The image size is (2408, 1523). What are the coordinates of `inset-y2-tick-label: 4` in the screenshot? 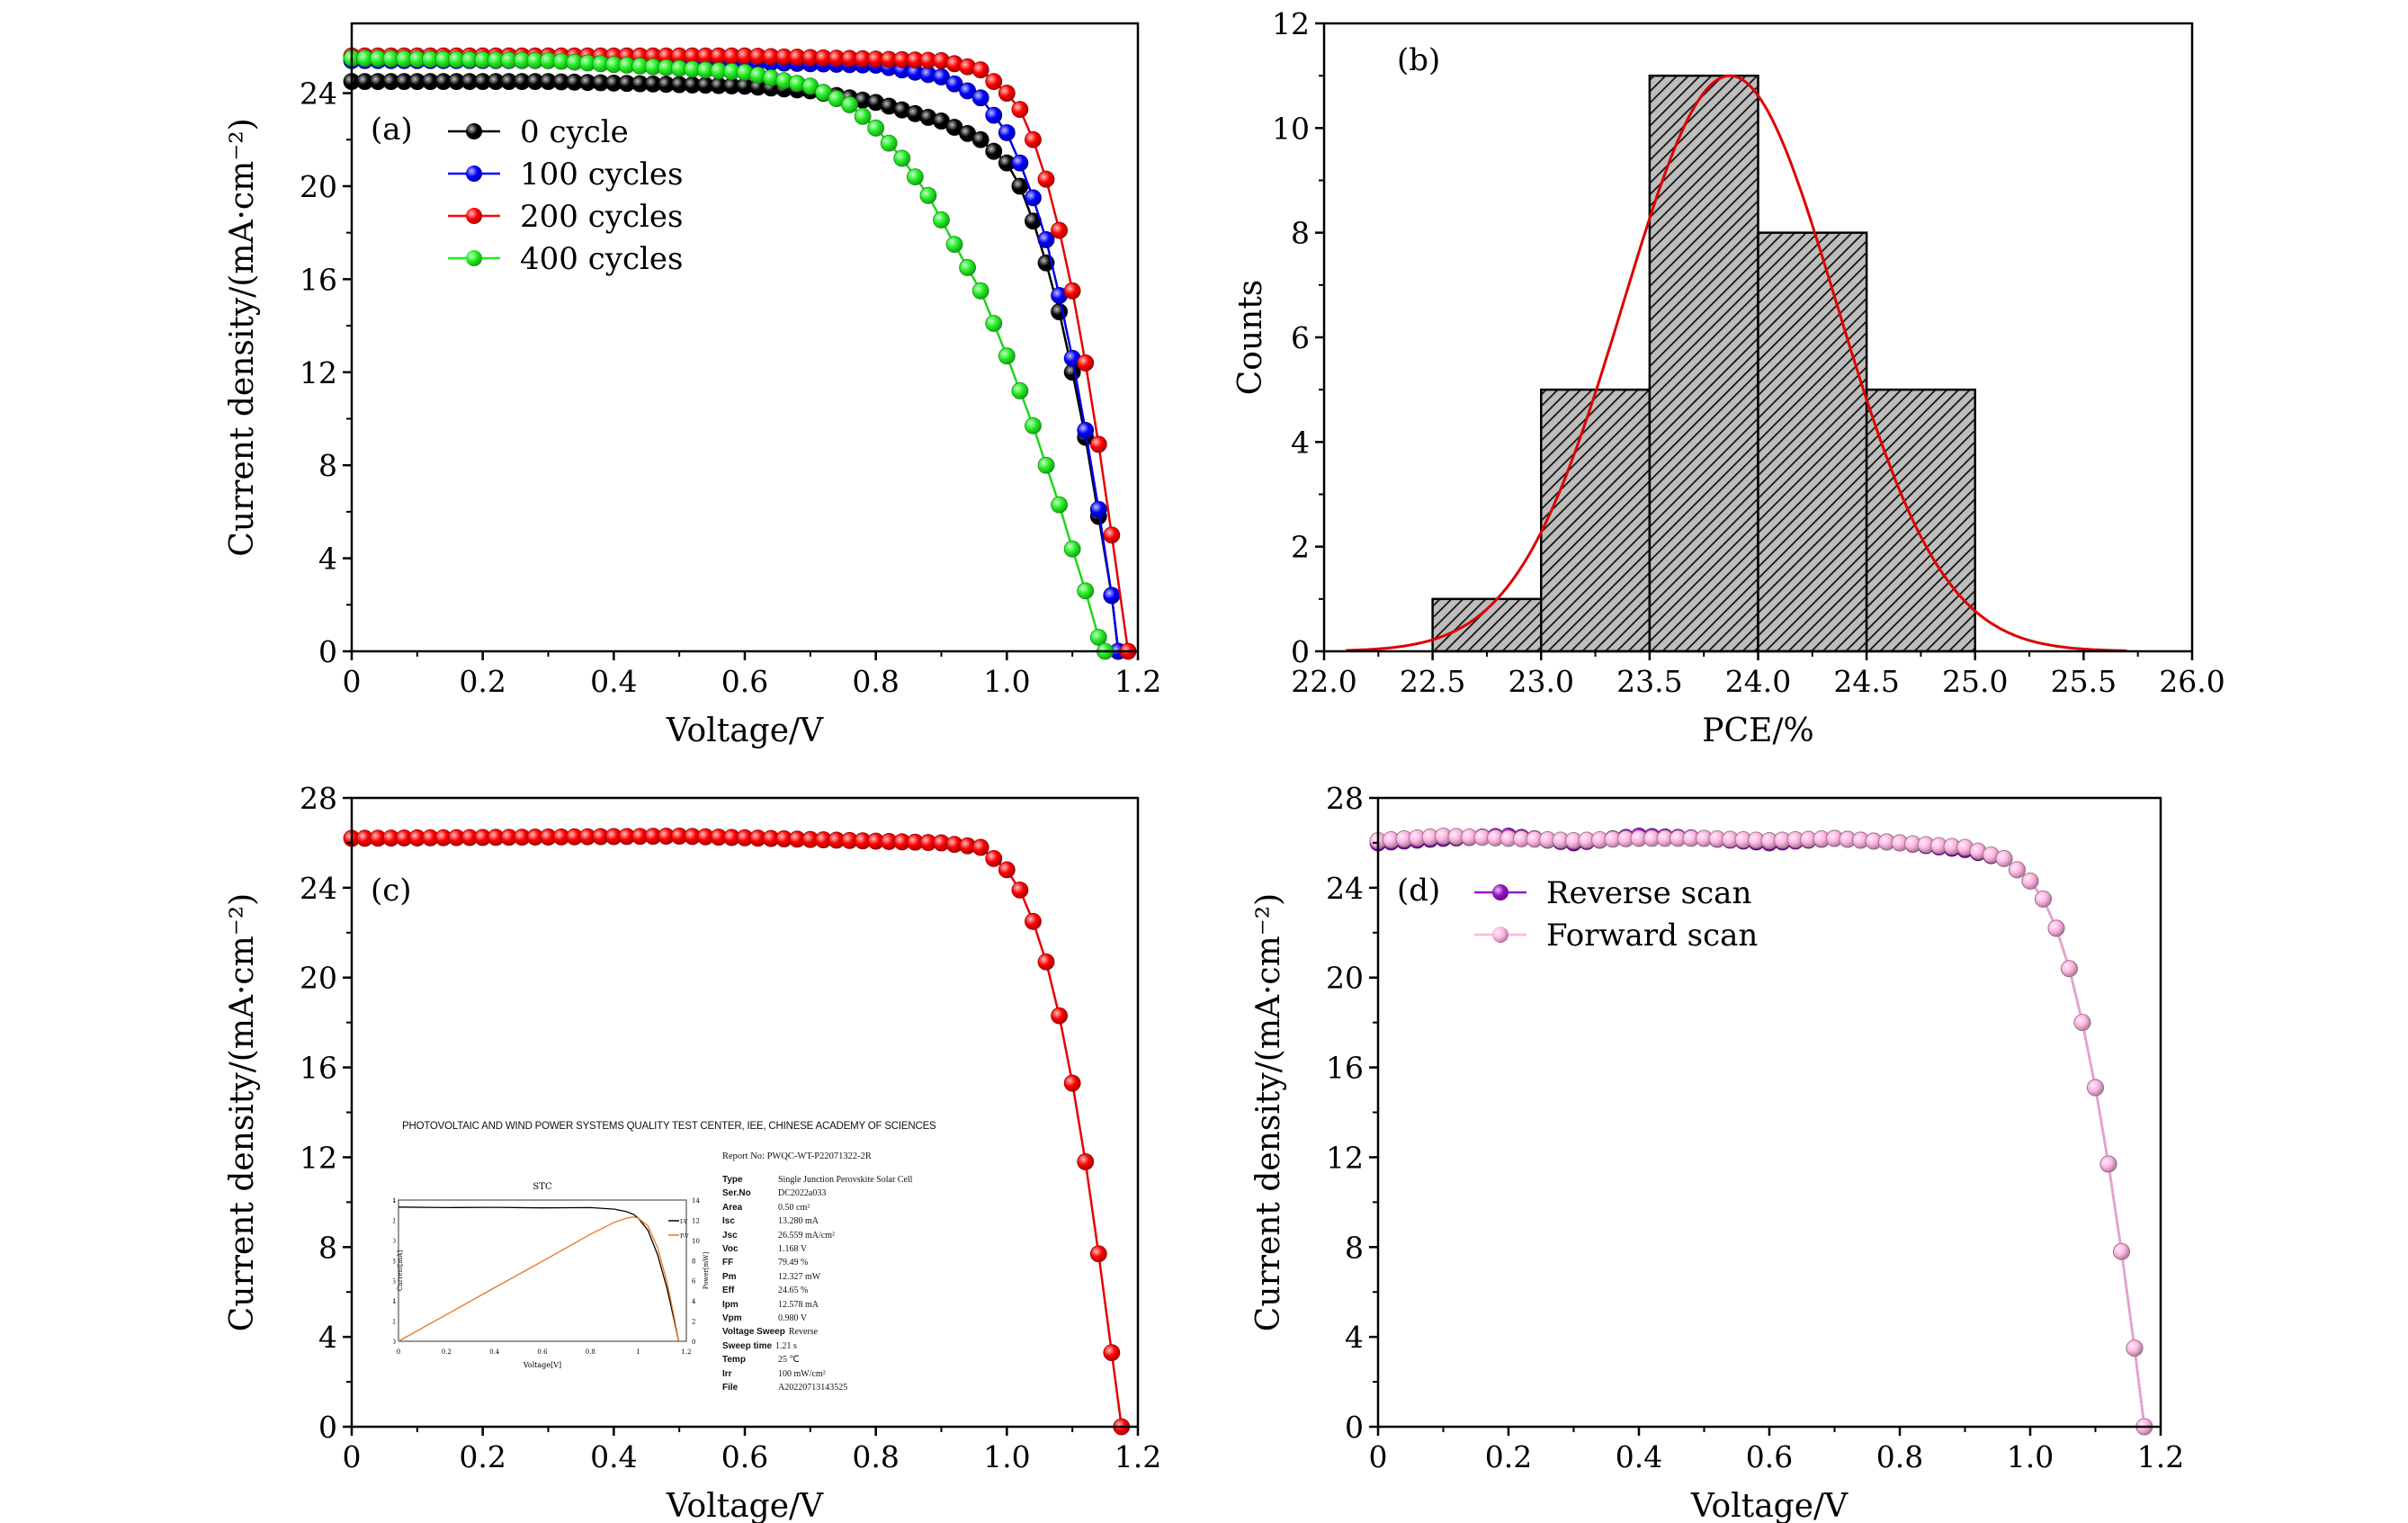 It's located at (694, 1301).